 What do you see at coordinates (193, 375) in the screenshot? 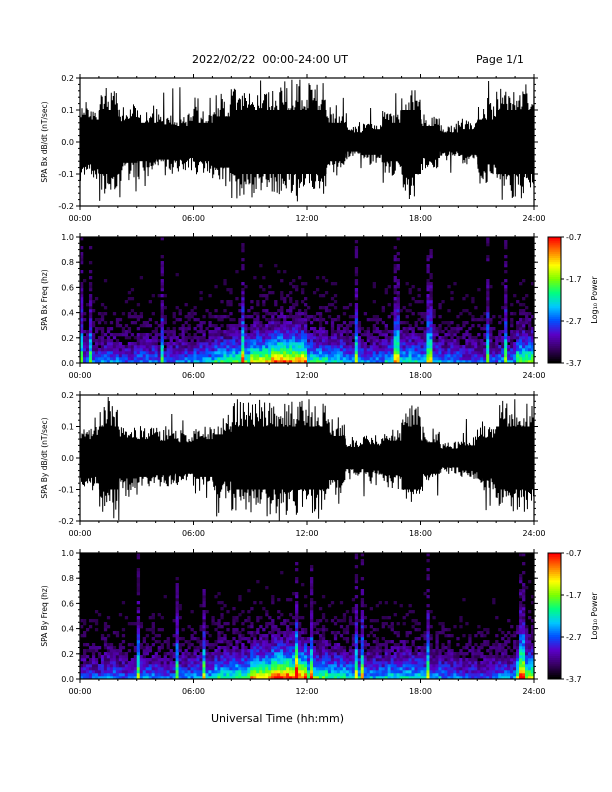
I see `x-tick-label: 06:00` at bounding box center [193, 375].